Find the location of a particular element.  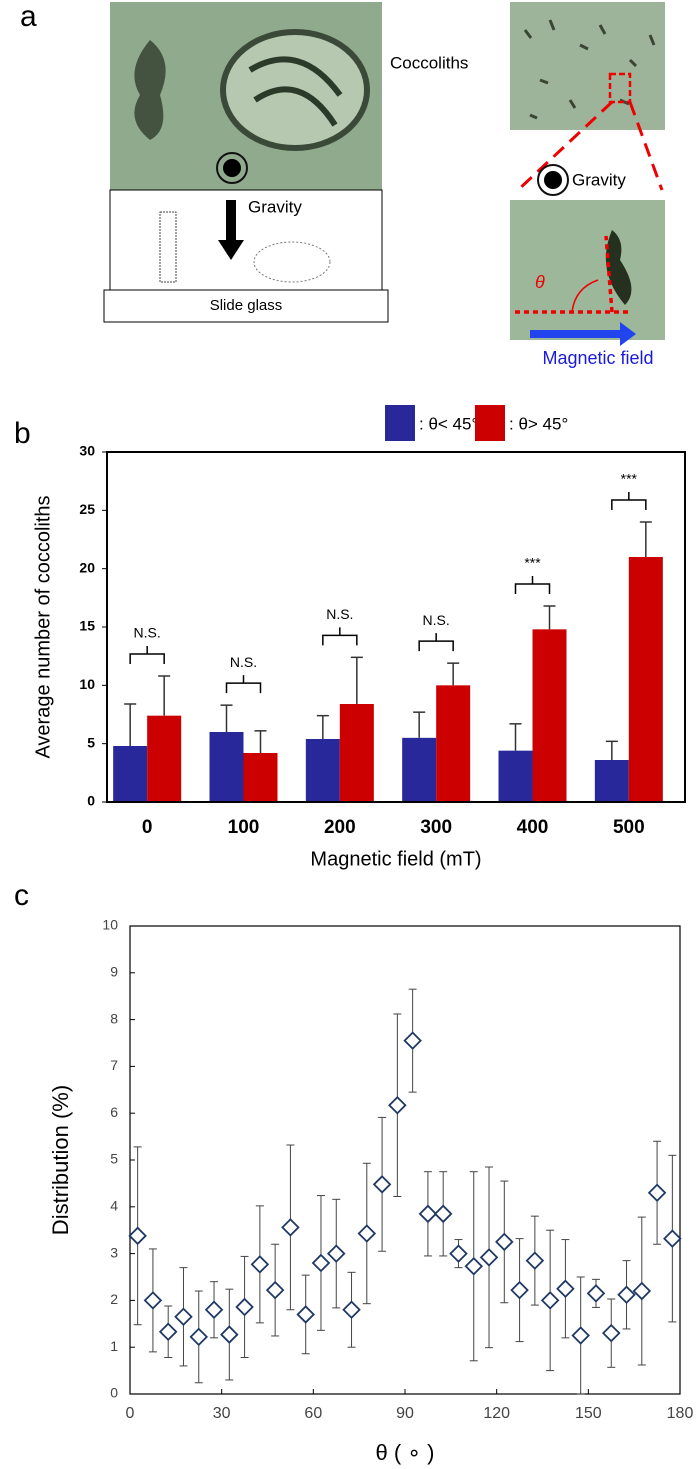

x-tick-label: 150 is located at coordinates (588, 1413).